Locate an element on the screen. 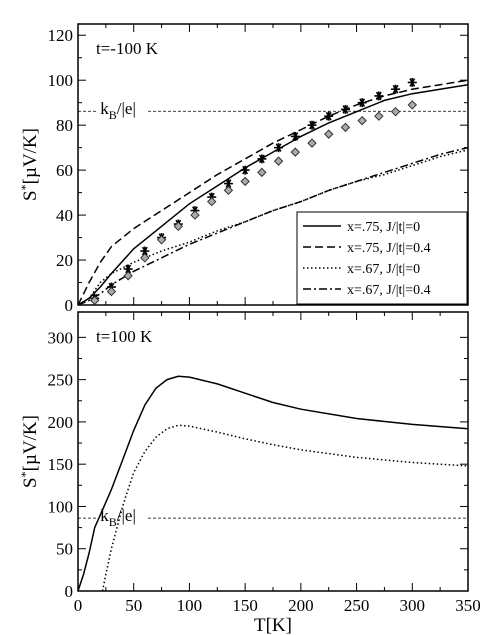  x-tick-label: 150 is located at coordinates (245, 605).